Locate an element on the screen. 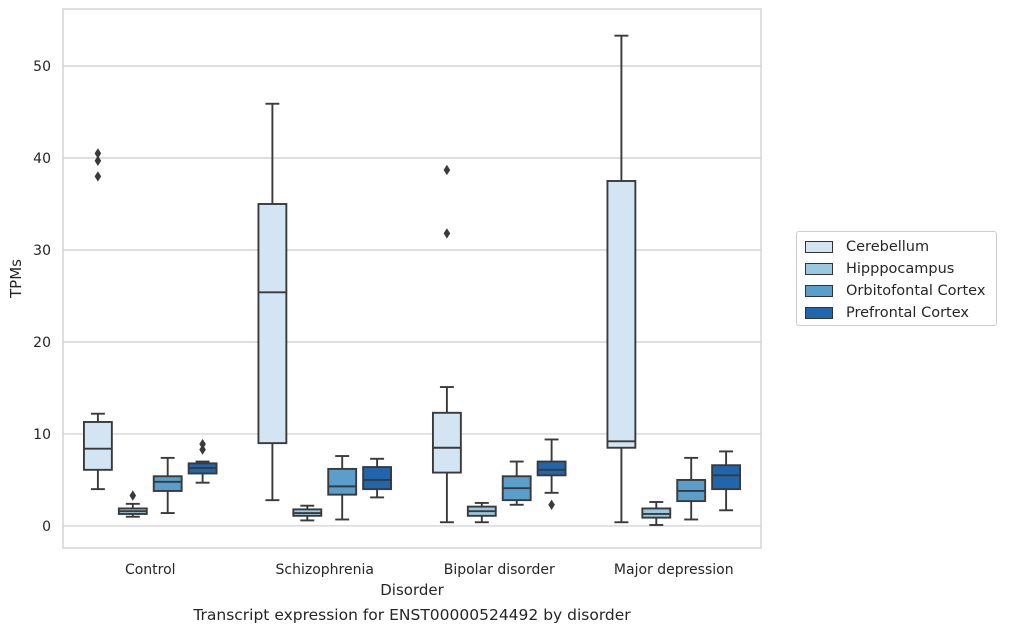 Image resolution: width=1009 pixels, height=634 pixels. box-control-cerebellum-iqr is located at coordinates (97, 446).